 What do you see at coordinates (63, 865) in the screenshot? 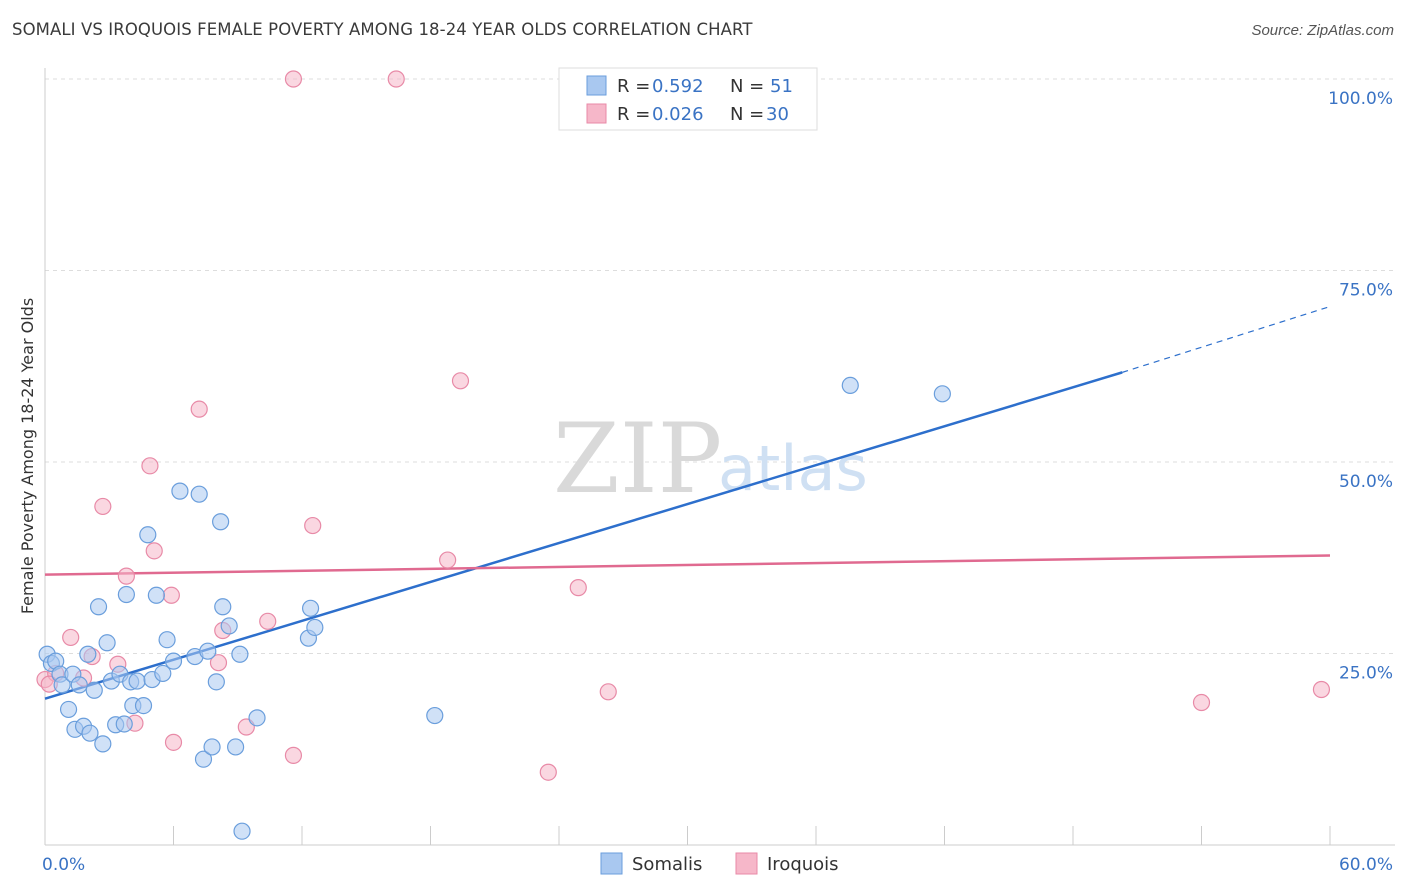
I see `x-tick-label: 0.0%` at bounding box center [63, 865].